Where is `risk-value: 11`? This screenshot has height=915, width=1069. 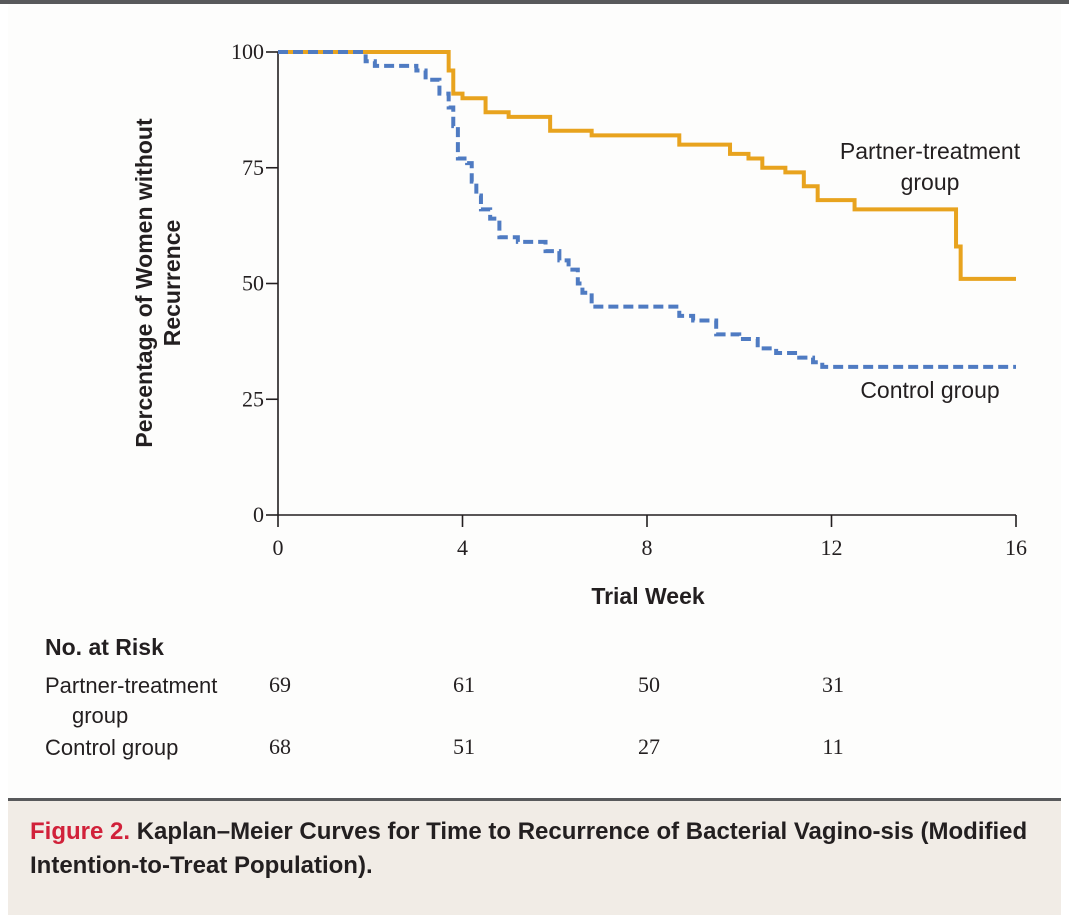
risk-value: 11 is located at coordinates (833, 746).